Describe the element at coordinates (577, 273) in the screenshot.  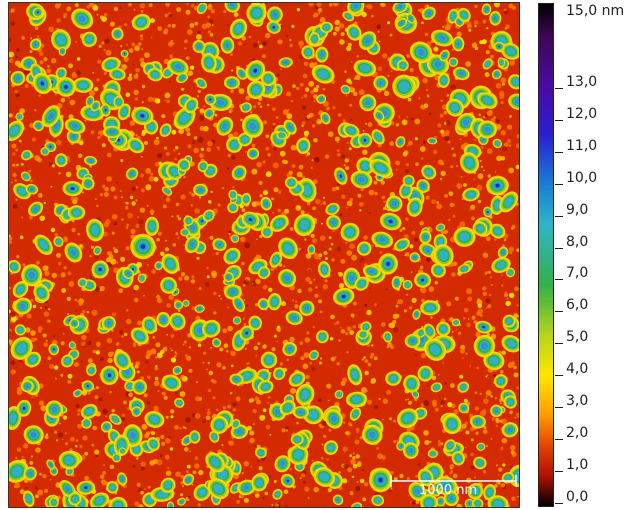
I see `colorbar-label: 7,0` at that location.